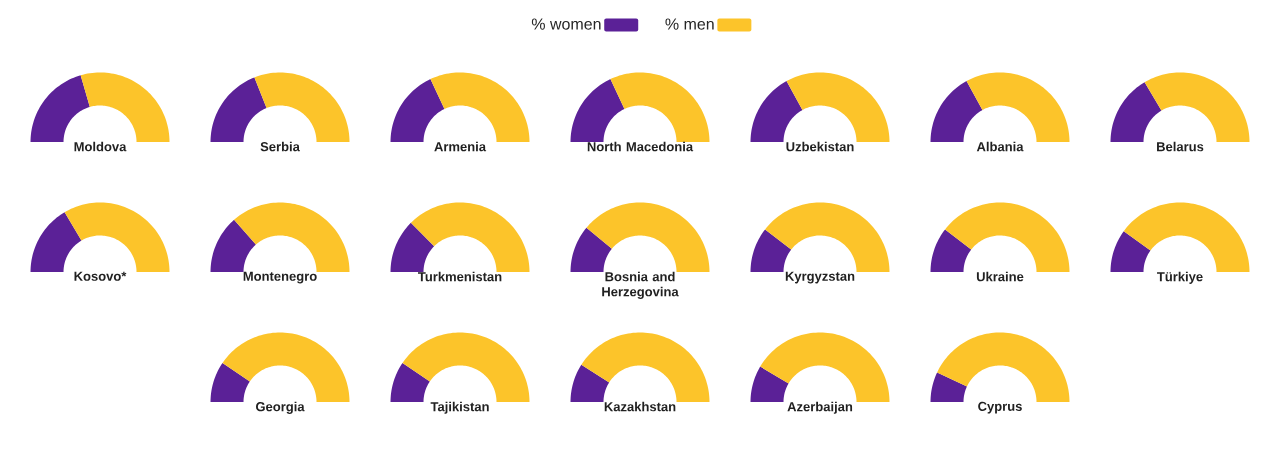 The image size is (1286, 459). Describe the element at coordinates (1000, 276) in the screenshot. I see `text: Ukraine` at that location.